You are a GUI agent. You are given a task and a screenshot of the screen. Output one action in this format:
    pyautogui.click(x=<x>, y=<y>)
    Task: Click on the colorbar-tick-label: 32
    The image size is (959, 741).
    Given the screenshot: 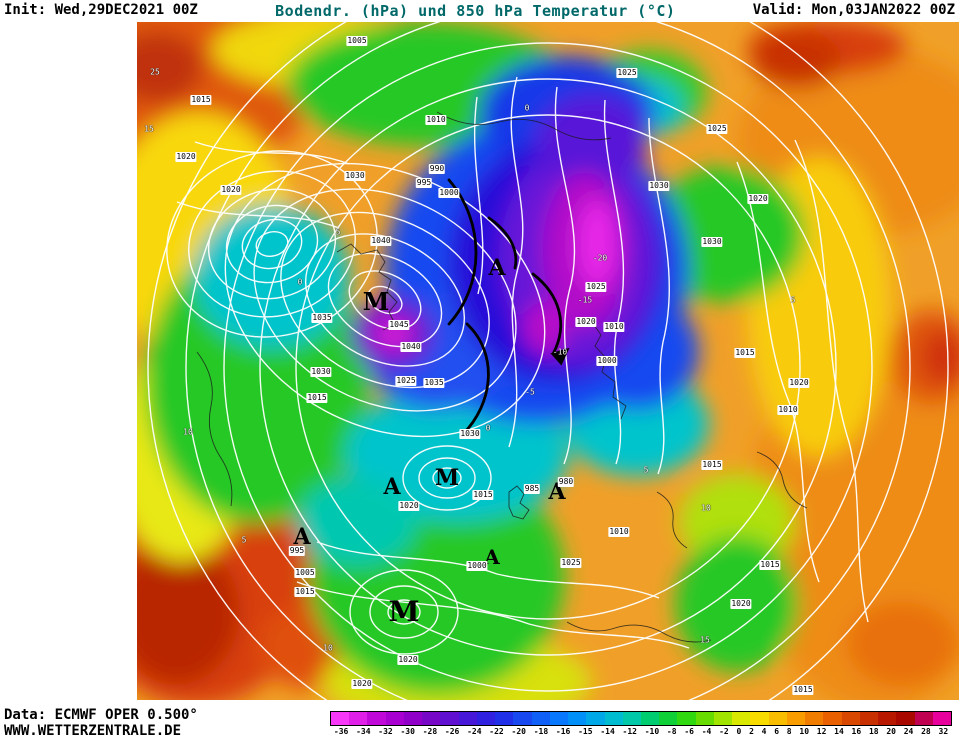 What is the action you would take?
    pyautogui.click(x=943, y=731)
    